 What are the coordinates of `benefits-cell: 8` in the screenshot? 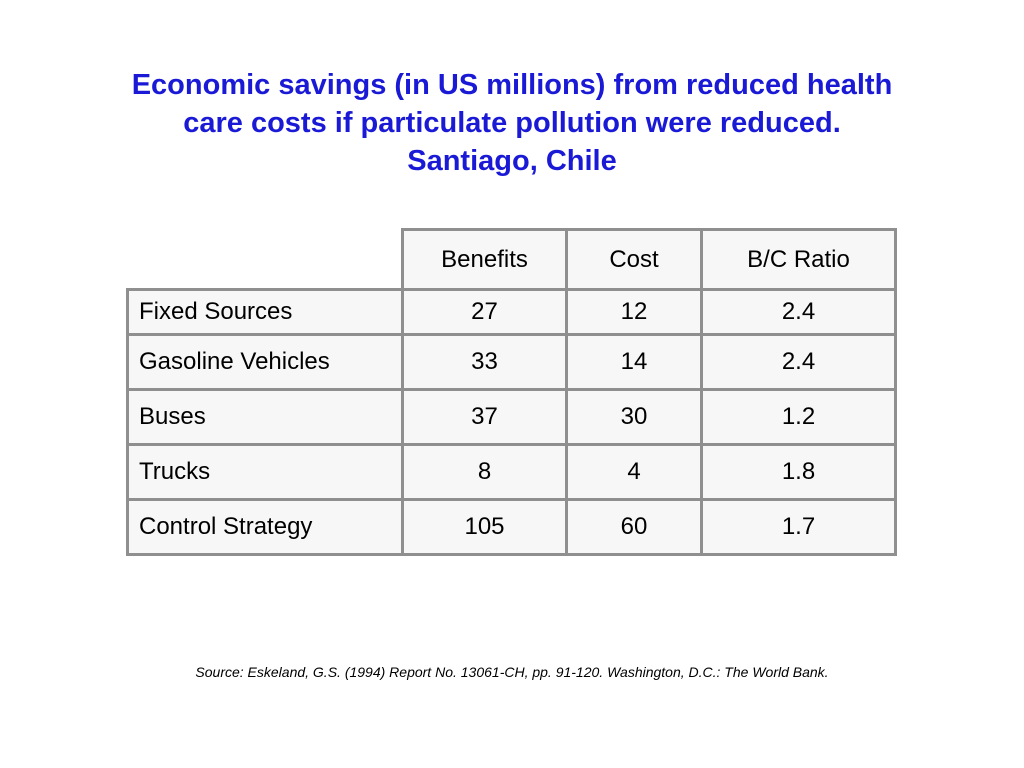 It's located at (484, 472).